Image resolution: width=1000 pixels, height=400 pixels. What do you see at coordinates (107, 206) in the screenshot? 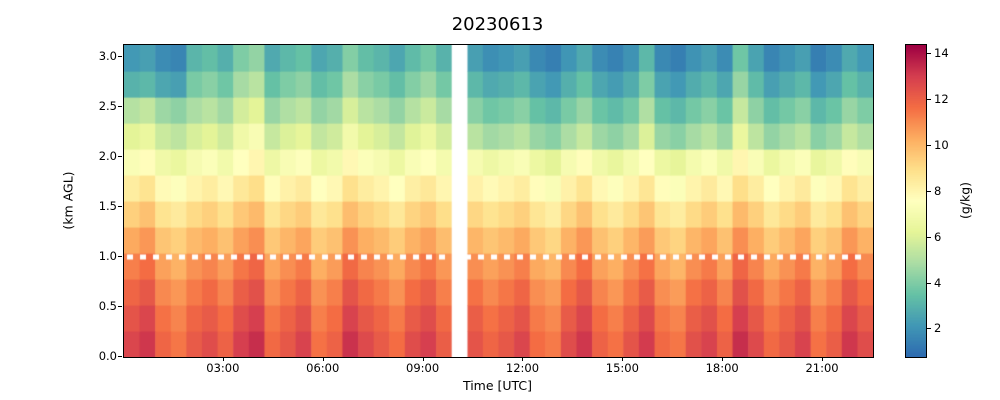
I see `y-tick-label: 1.5` at bounding box center [107, 206].